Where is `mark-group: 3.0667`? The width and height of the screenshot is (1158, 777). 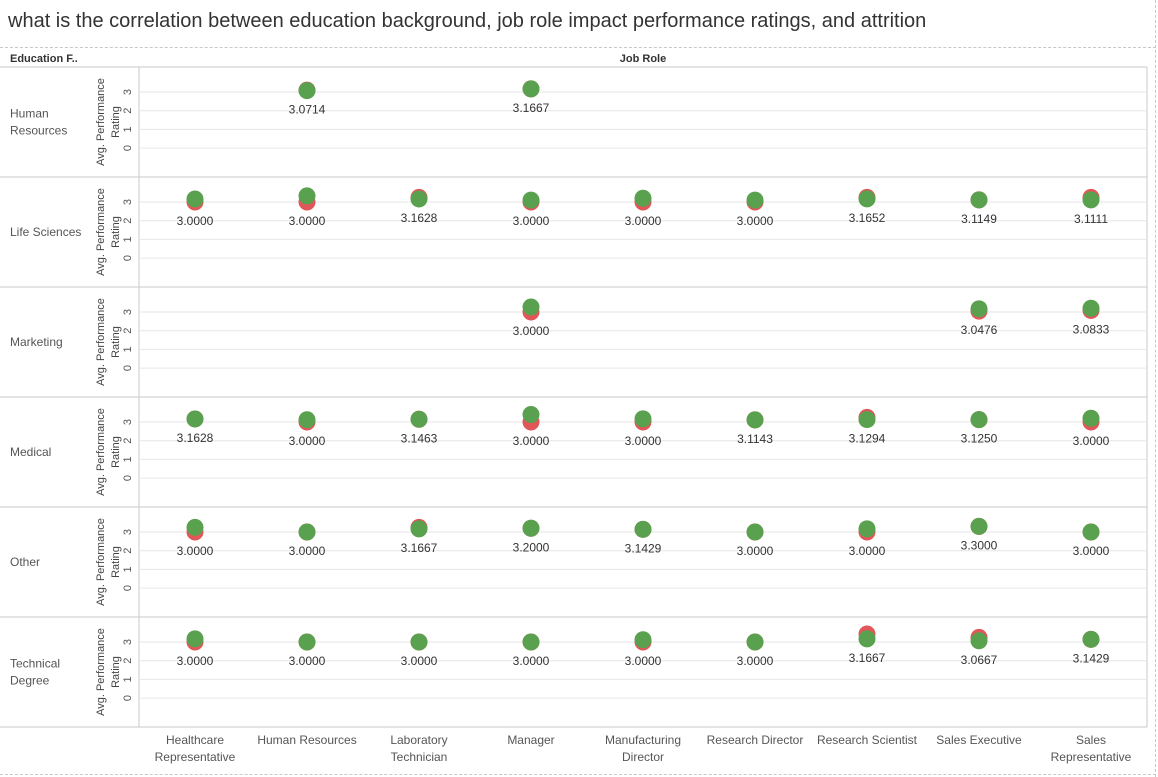
mark-group: 3.0667 is located at coordinates (979, 647).